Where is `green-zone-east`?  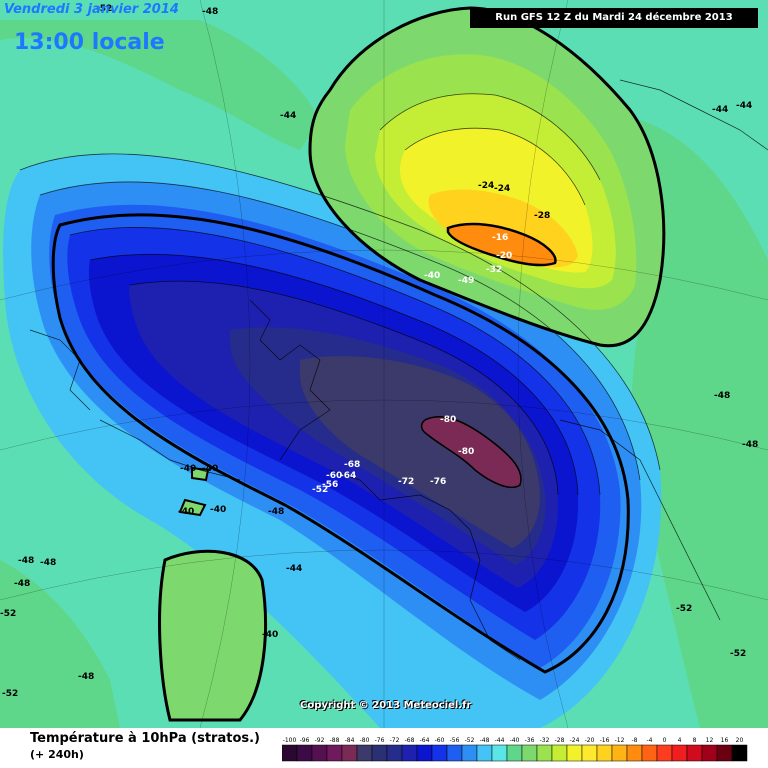 green-zone-east is located at coordinates (699, 424).